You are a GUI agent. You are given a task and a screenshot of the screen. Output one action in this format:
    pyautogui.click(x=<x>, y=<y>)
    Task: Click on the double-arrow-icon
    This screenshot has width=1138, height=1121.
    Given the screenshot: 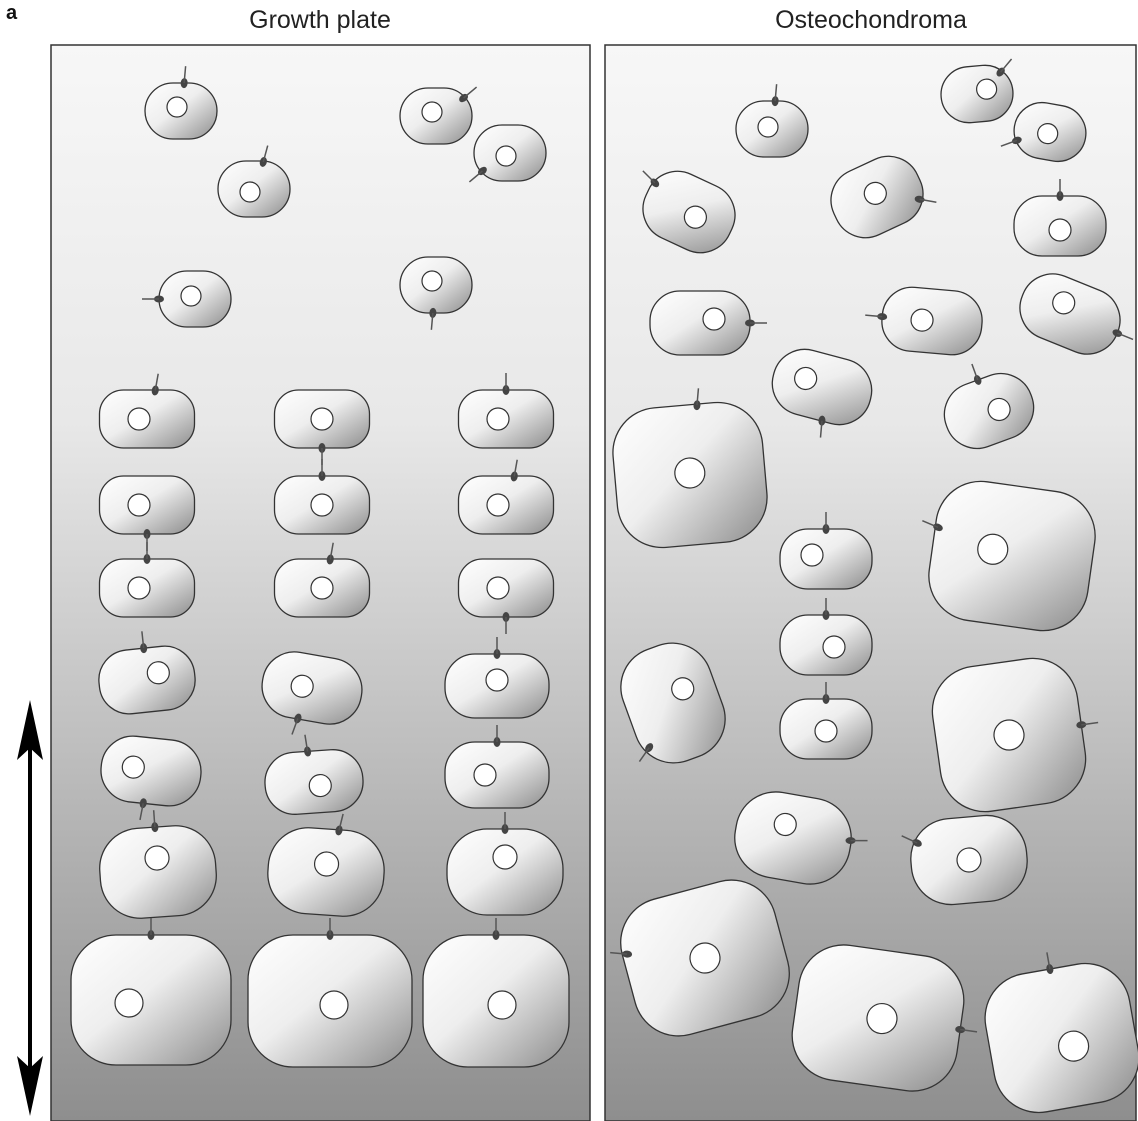 What is the action you would take?
    pyautogui.click(x=30, y=908)
    